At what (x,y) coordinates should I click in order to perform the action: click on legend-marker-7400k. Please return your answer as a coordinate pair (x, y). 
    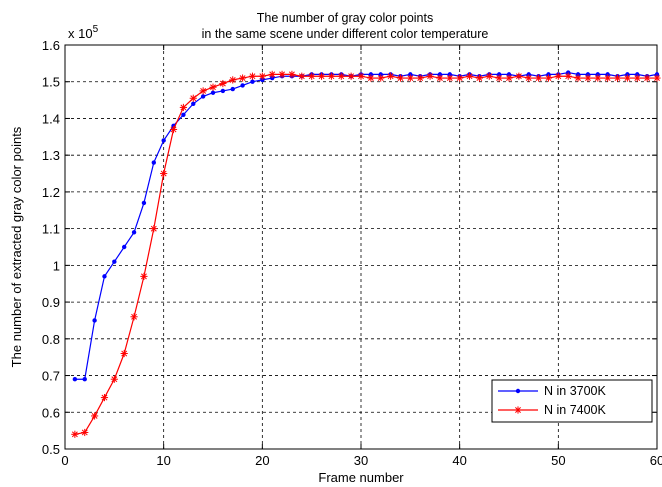
    Looking at the image, I should click on (518, 410).